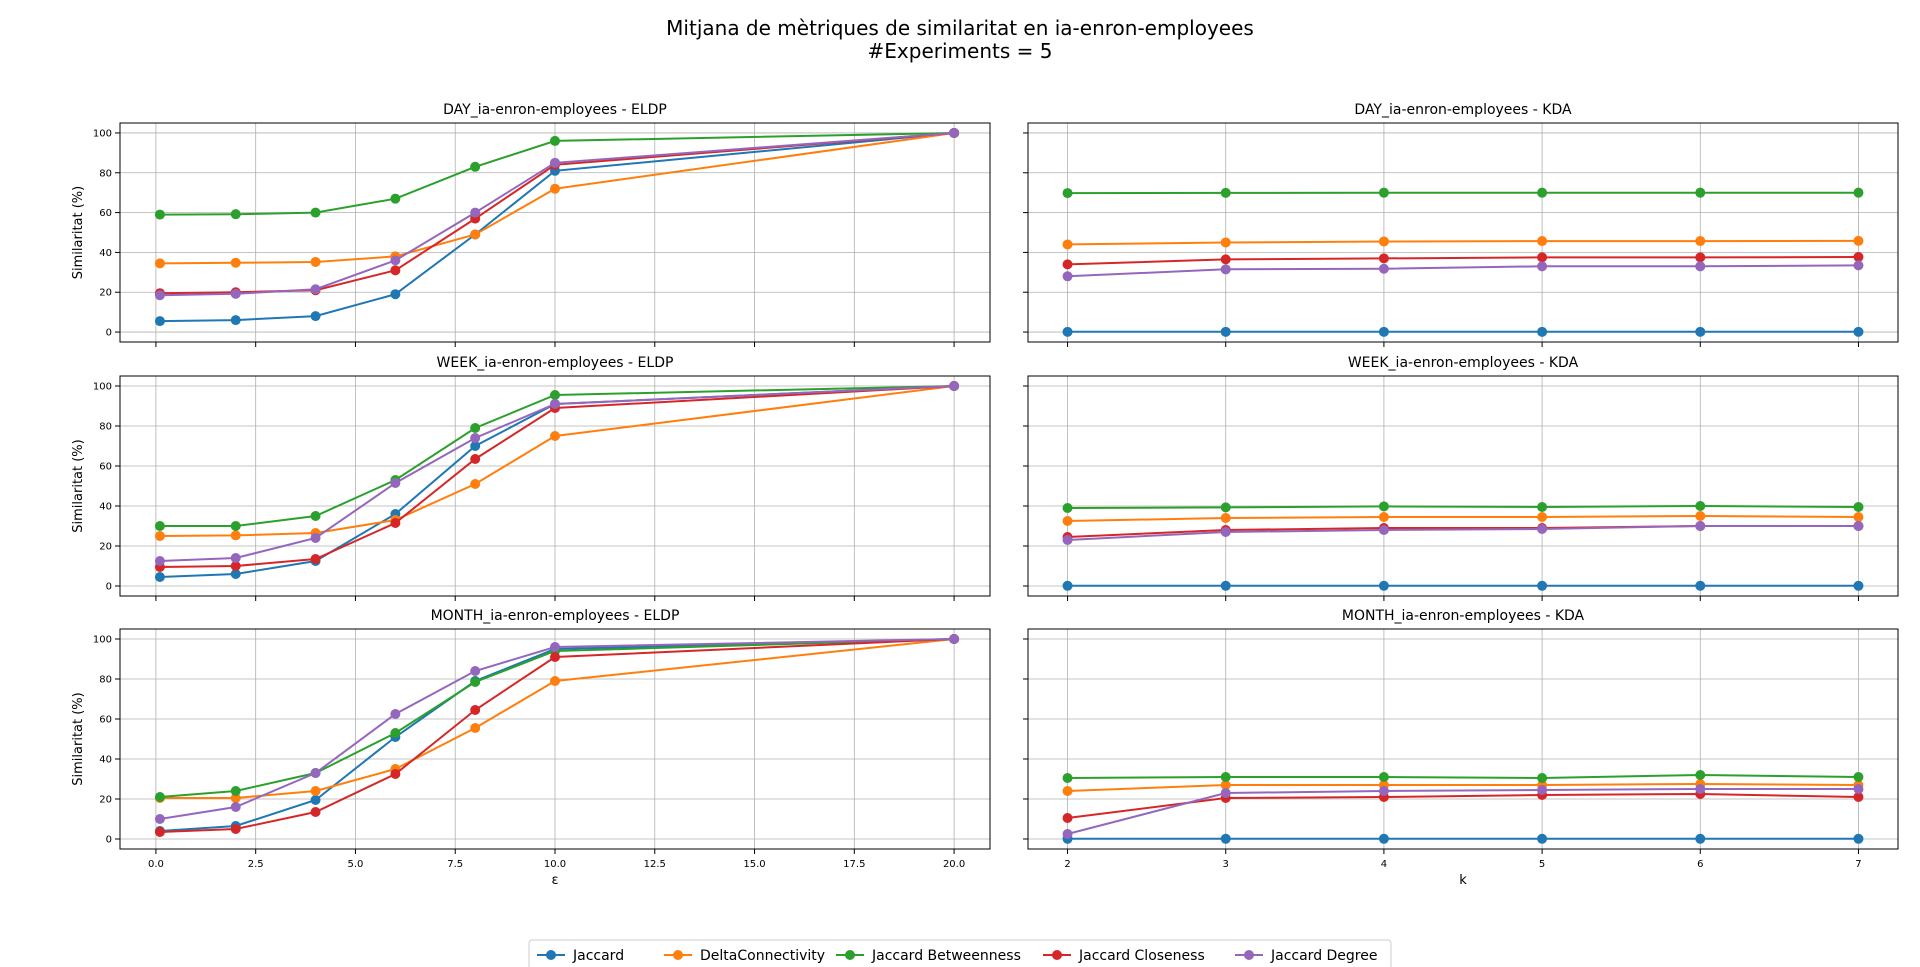  What do you see at coordinates (1463, 193) in the screenshot?
I see `series-jaccard-betweenness` at bounding box center [1463, 193].